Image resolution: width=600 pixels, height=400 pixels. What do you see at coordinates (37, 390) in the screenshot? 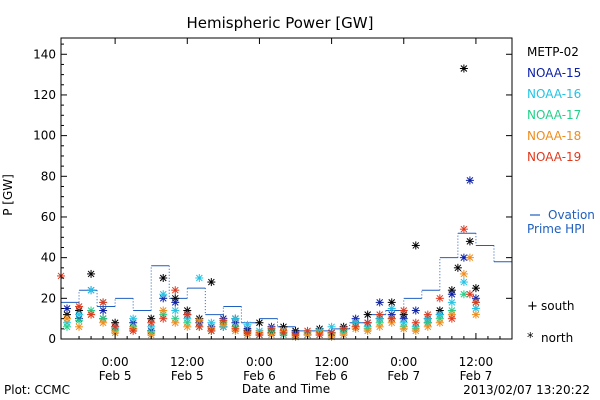
I see `plot-credit: Plot: CCMC` at bounding box center [37, 390].